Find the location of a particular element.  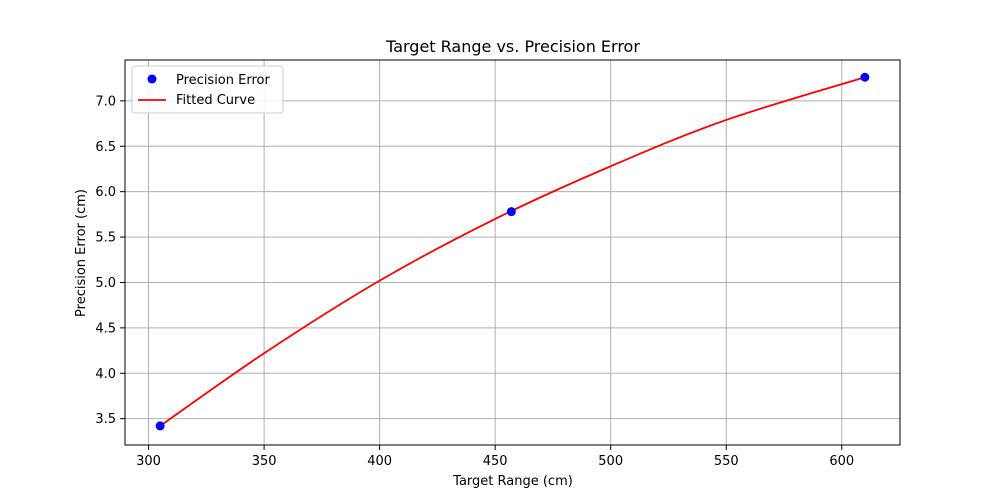

legend-label-fitted-curve: Fitted Curve is located at coordinates (215, 100).